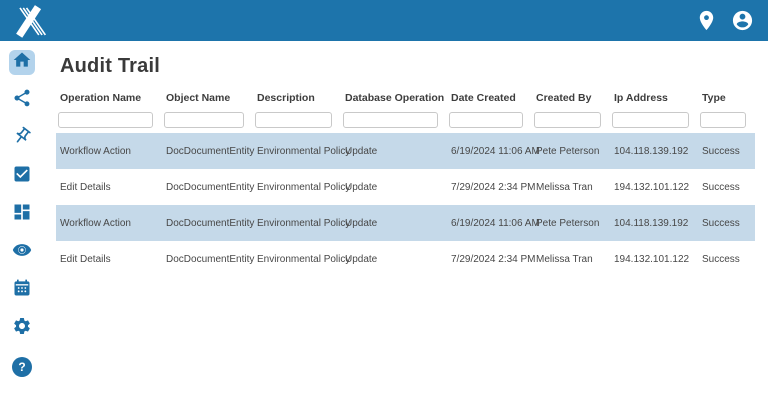 The height and width of the screenshot is (401, 768). What do you see at coordinates (641, 98) in the screenshot?
I see `column-header-ip-address: Ip Address` at bounding box center [641, 98].